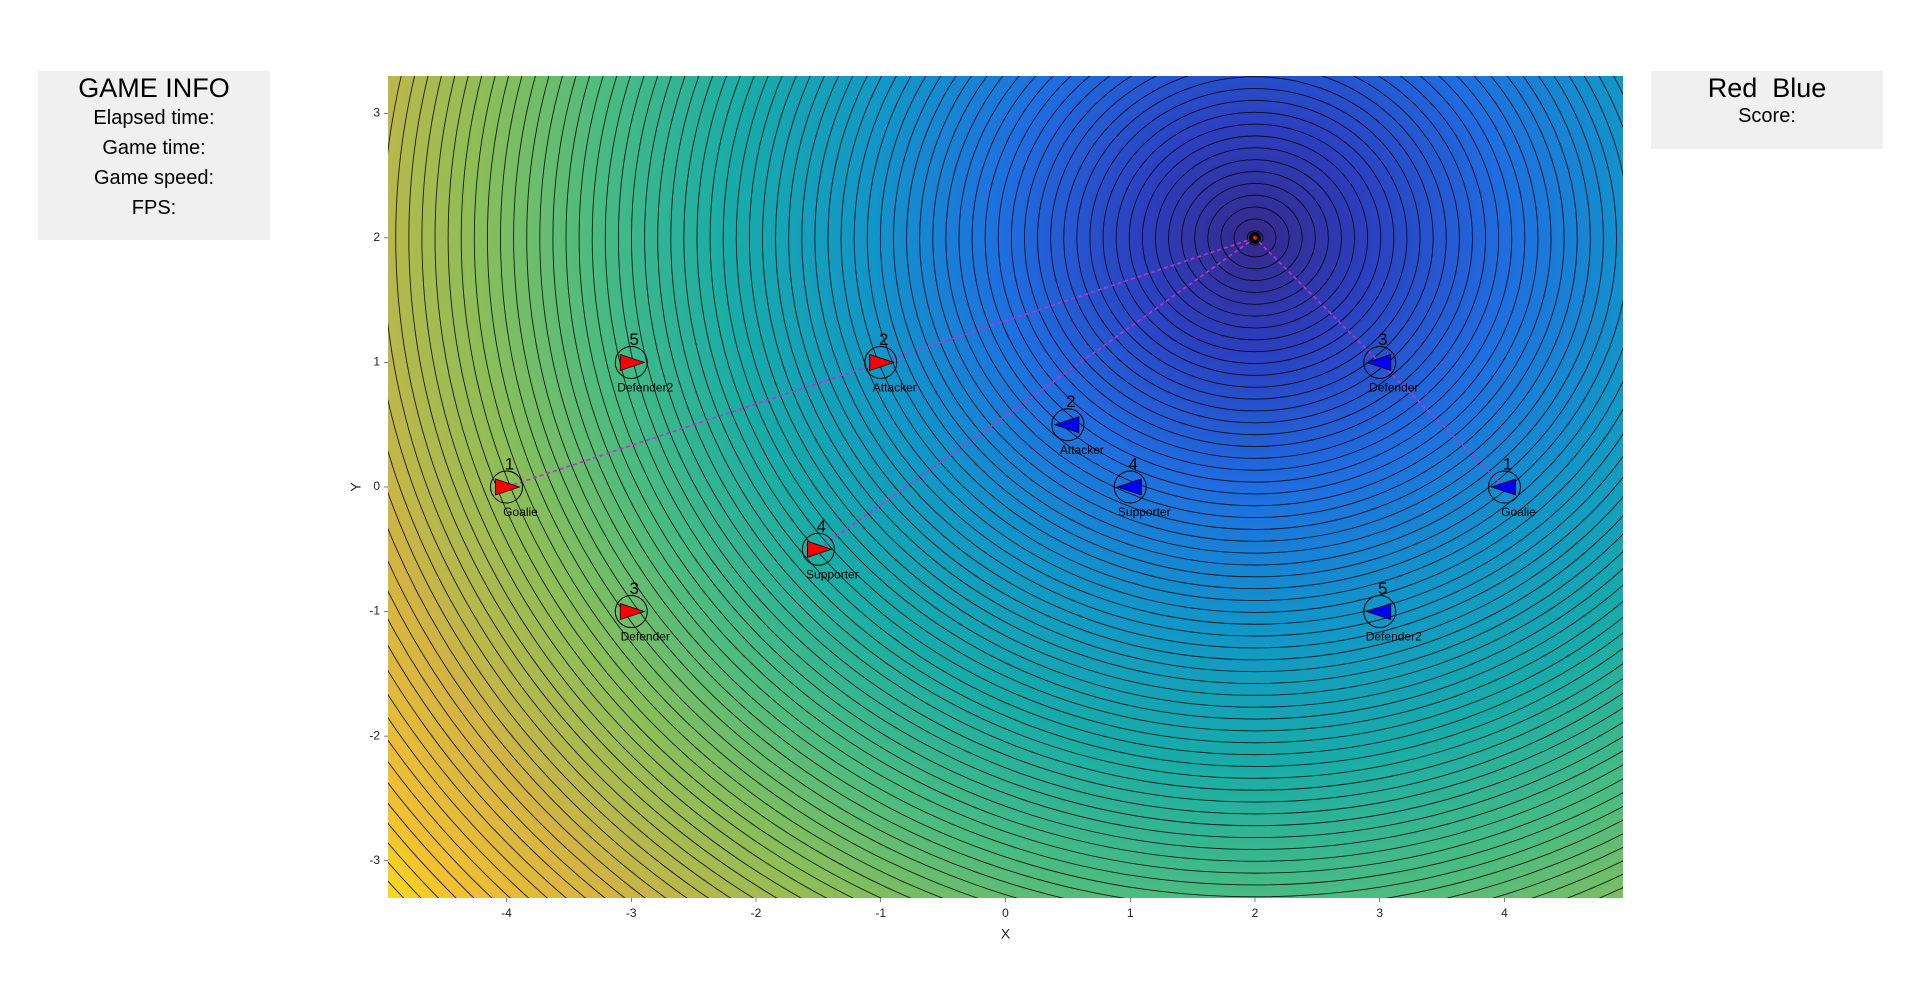 This screenshot has height=999, width=1920. I want to click on player-role: Supporter, so click(832, 574).